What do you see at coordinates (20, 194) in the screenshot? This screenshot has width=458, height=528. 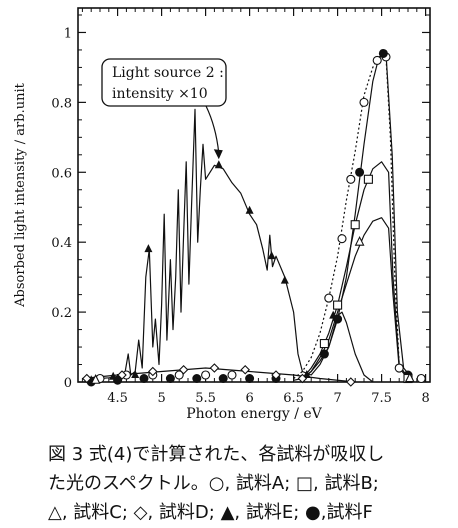 I see `y-axis-label: Absorbed light intensity / arb.unit` at bounding box center [20, 194].